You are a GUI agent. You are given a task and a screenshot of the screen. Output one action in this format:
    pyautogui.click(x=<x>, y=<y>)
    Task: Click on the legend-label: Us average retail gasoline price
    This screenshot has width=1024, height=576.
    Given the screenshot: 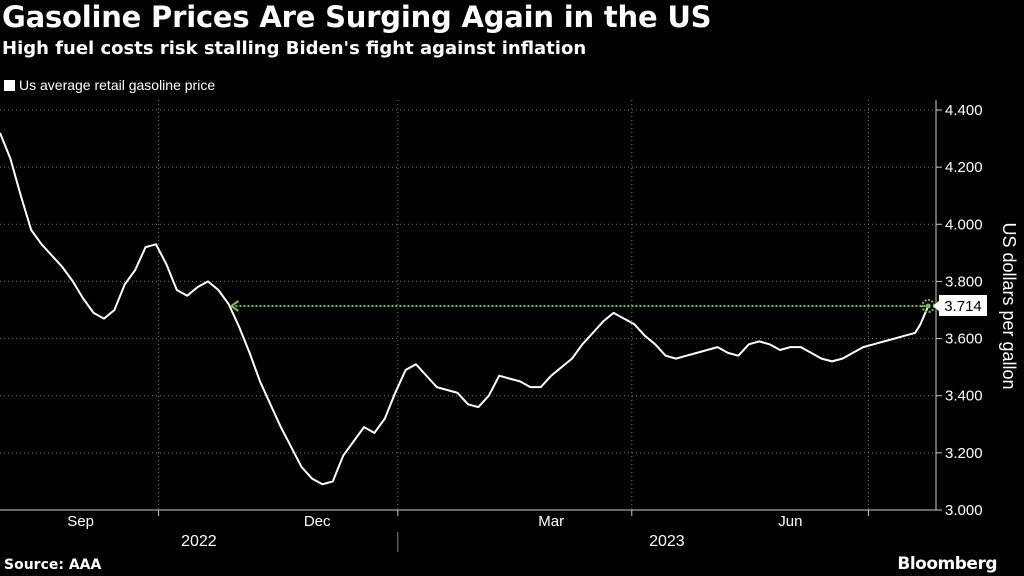 What is the action you would take?
    pyautogui.click(x=117, y=85)
    